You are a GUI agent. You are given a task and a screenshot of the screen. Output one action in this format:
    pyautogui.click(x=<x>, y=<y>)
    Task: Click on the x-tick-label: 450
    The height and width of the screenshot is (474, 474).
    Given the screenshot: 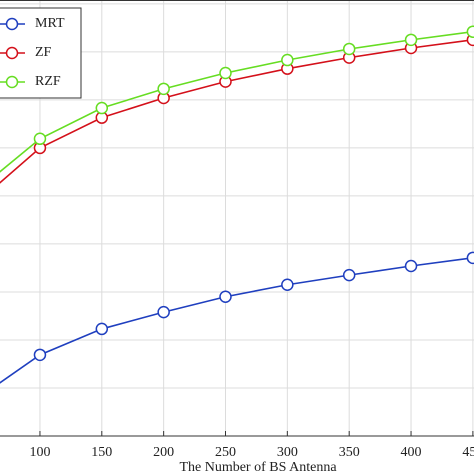 What is the action you would take?
    pyautogui.click(x=468, y=452)
    